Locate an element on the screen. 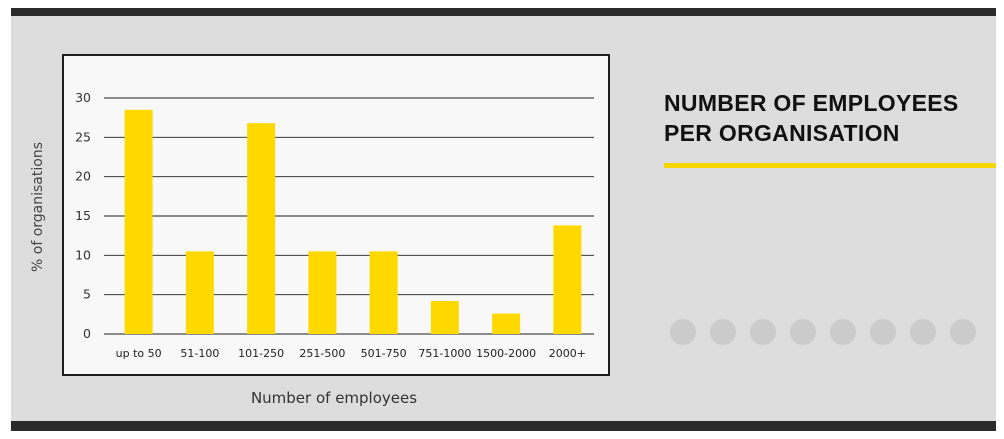  y-tick-label: 25 is located at coordinates (83, 136).